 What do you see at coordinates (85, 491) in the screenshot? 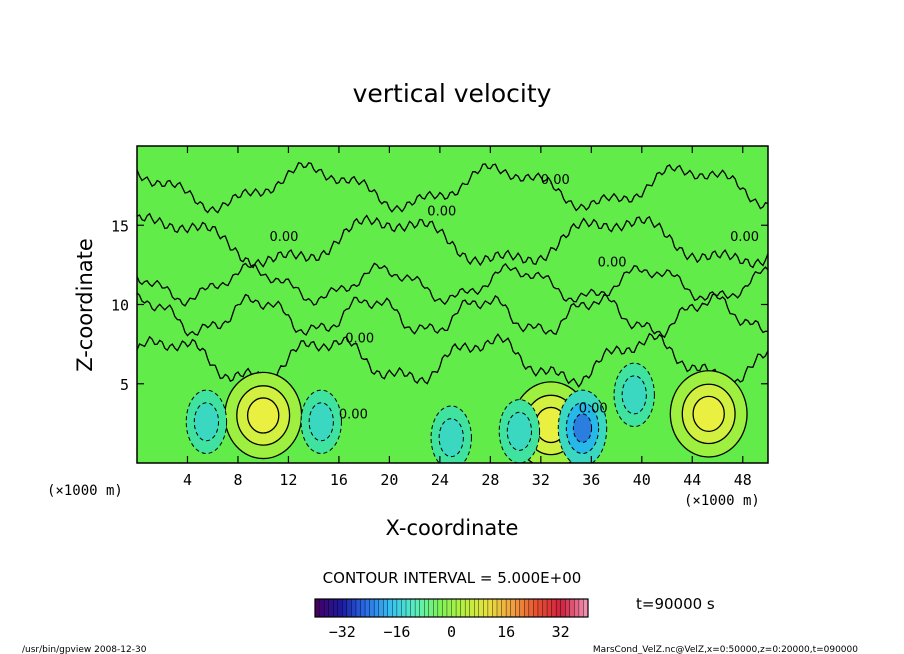
I see `x-unit-left: (×1000 m)` at bounding box center [85, 491].